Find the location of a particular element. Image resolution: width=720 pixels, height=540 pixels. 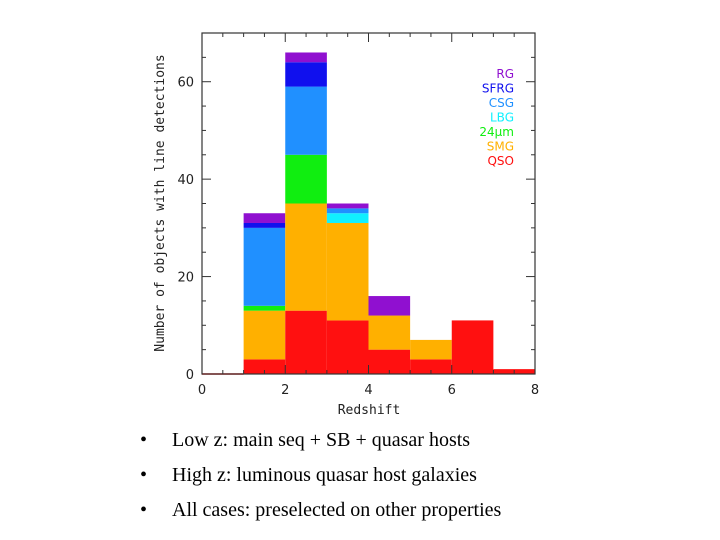

x-tick-label: 4 is located at coordinates (368, 390).